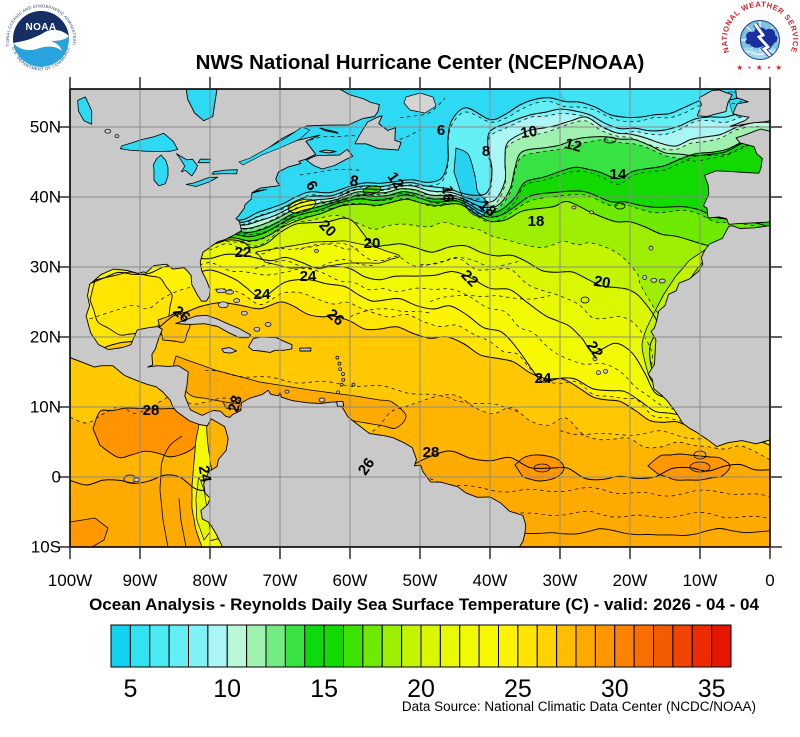 This screenshot has width=800, height=737. I want to click on svg-text: 90W, so click(140, 580).